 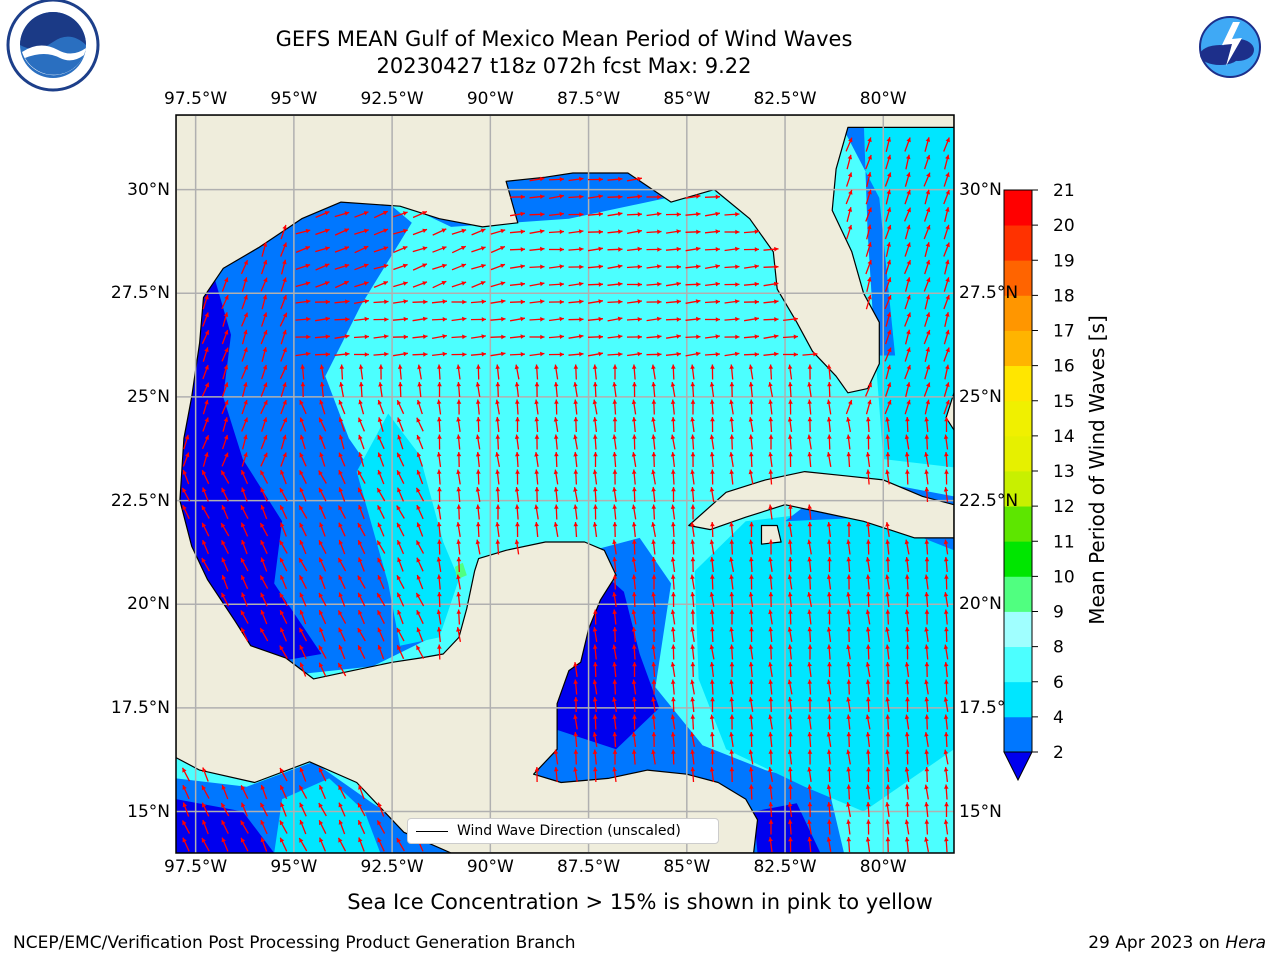 I want to click on field-4-6s-pacific, so click(x=327, y=815).